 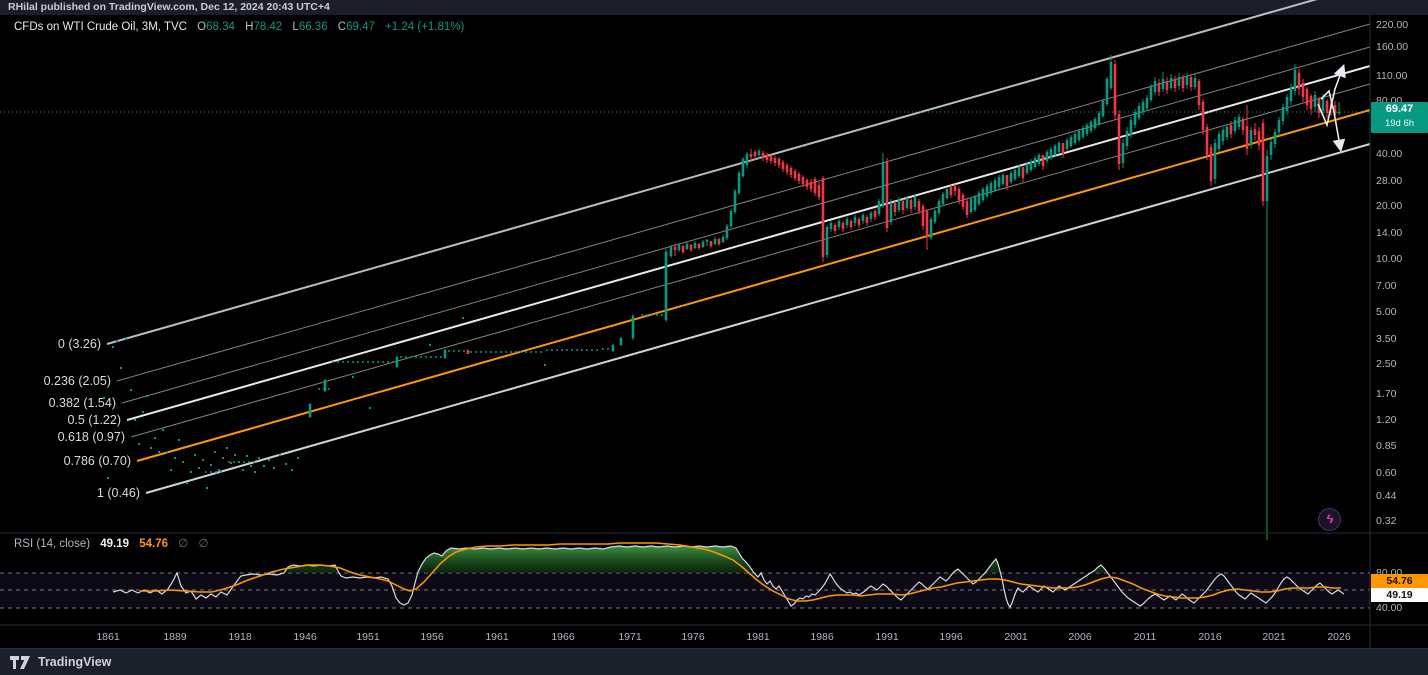 I want to click on year-label: 1991, so click(x=887, y=637).